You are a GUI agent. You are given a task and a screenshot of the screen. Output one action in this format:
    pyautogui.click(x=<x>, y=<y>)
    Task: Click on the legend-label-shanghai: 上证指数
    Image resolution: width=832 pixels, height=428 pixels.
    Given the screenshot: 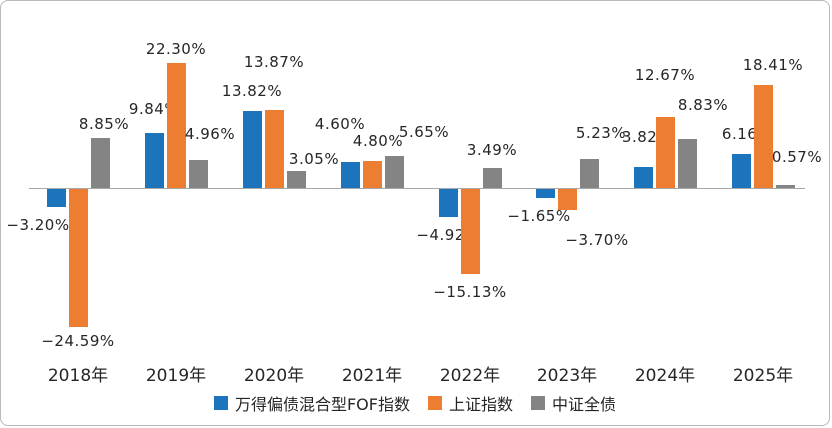 What is the action you would take?
    pyautogui.click(x=480, y=404)
    